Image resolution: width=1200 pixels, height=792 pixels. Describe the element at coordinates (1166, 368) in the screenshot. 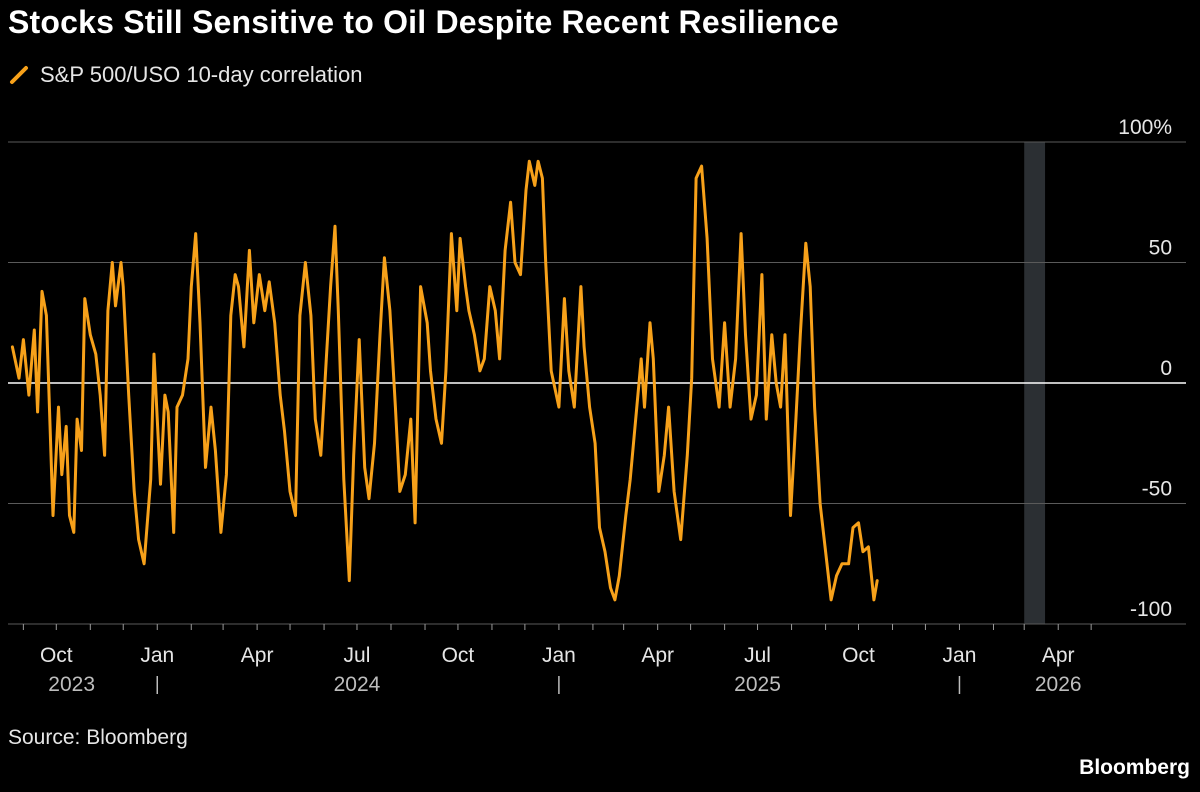

I see `y-tick-label: 0` at that location.